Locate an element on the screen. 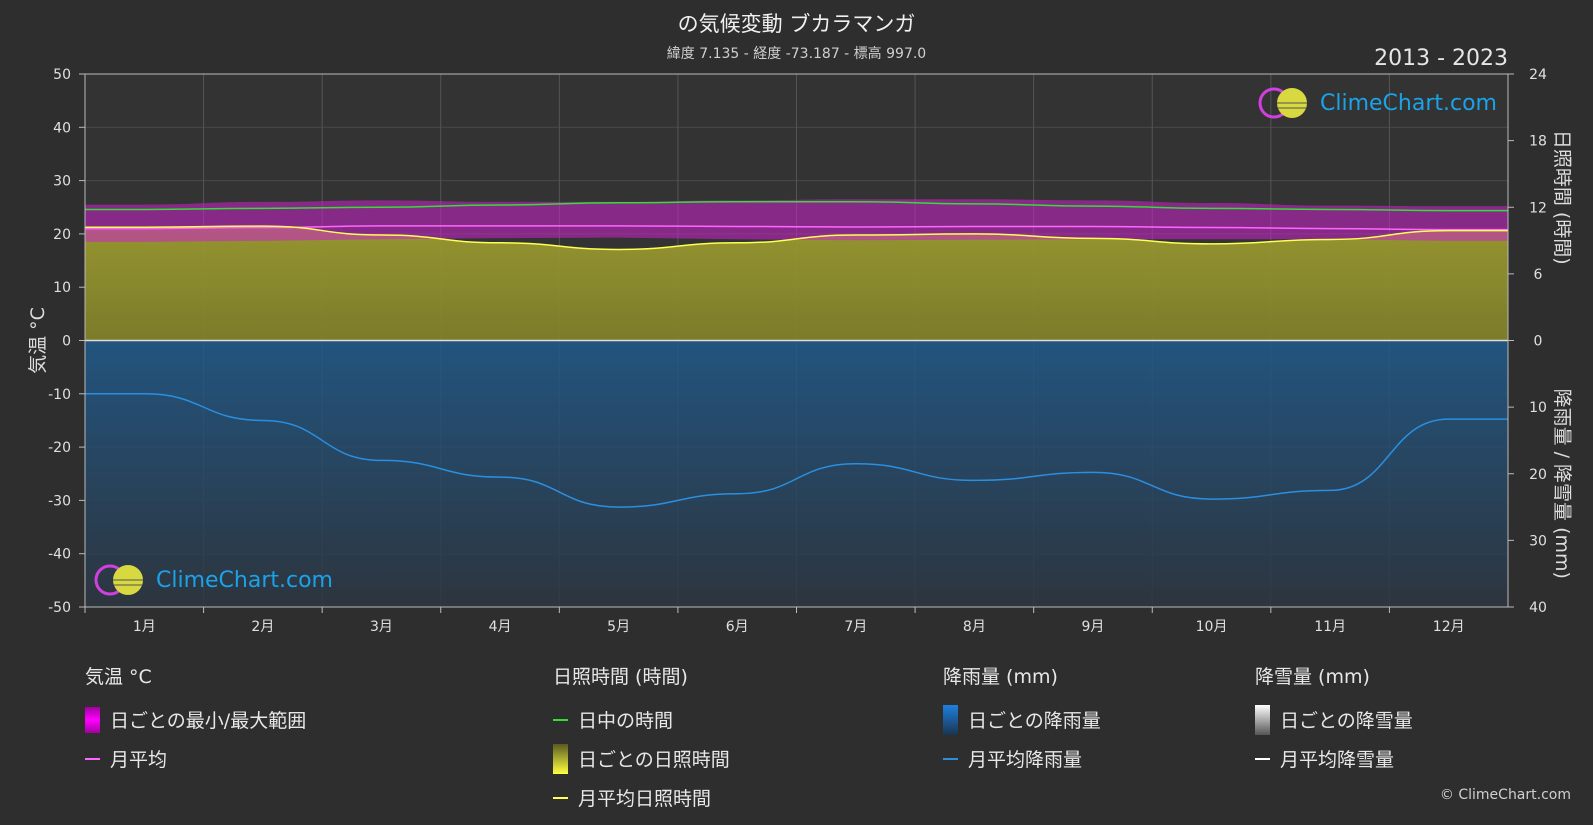 Image resolution: width=1593 pixels, height=825 pixels. right-tick-label: 20 is located at coordinates (1538, 475).